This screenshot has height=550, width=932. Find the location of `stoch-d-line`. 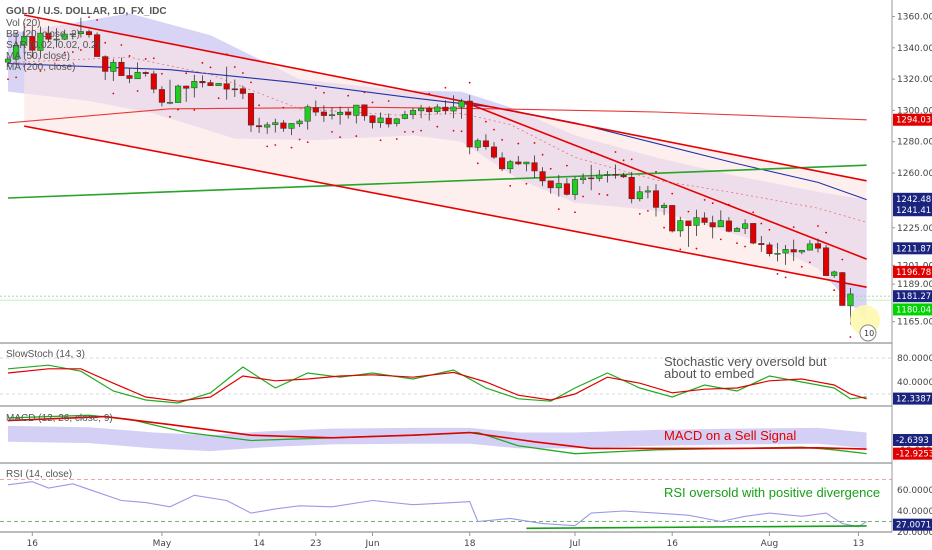

stoch-d-line is located at coordinates (437, 385).